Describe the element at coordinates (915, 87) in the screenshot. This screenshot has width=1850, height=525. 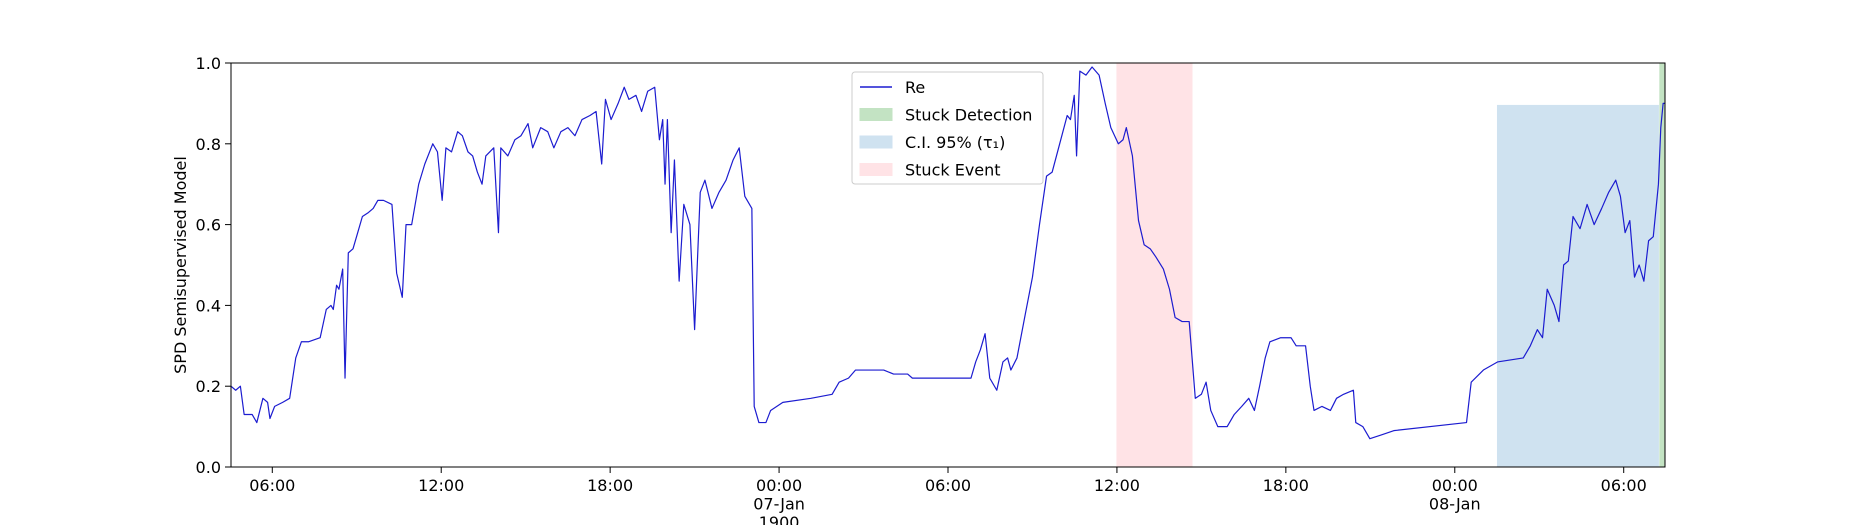
I see `legend-label: Re` at that location.